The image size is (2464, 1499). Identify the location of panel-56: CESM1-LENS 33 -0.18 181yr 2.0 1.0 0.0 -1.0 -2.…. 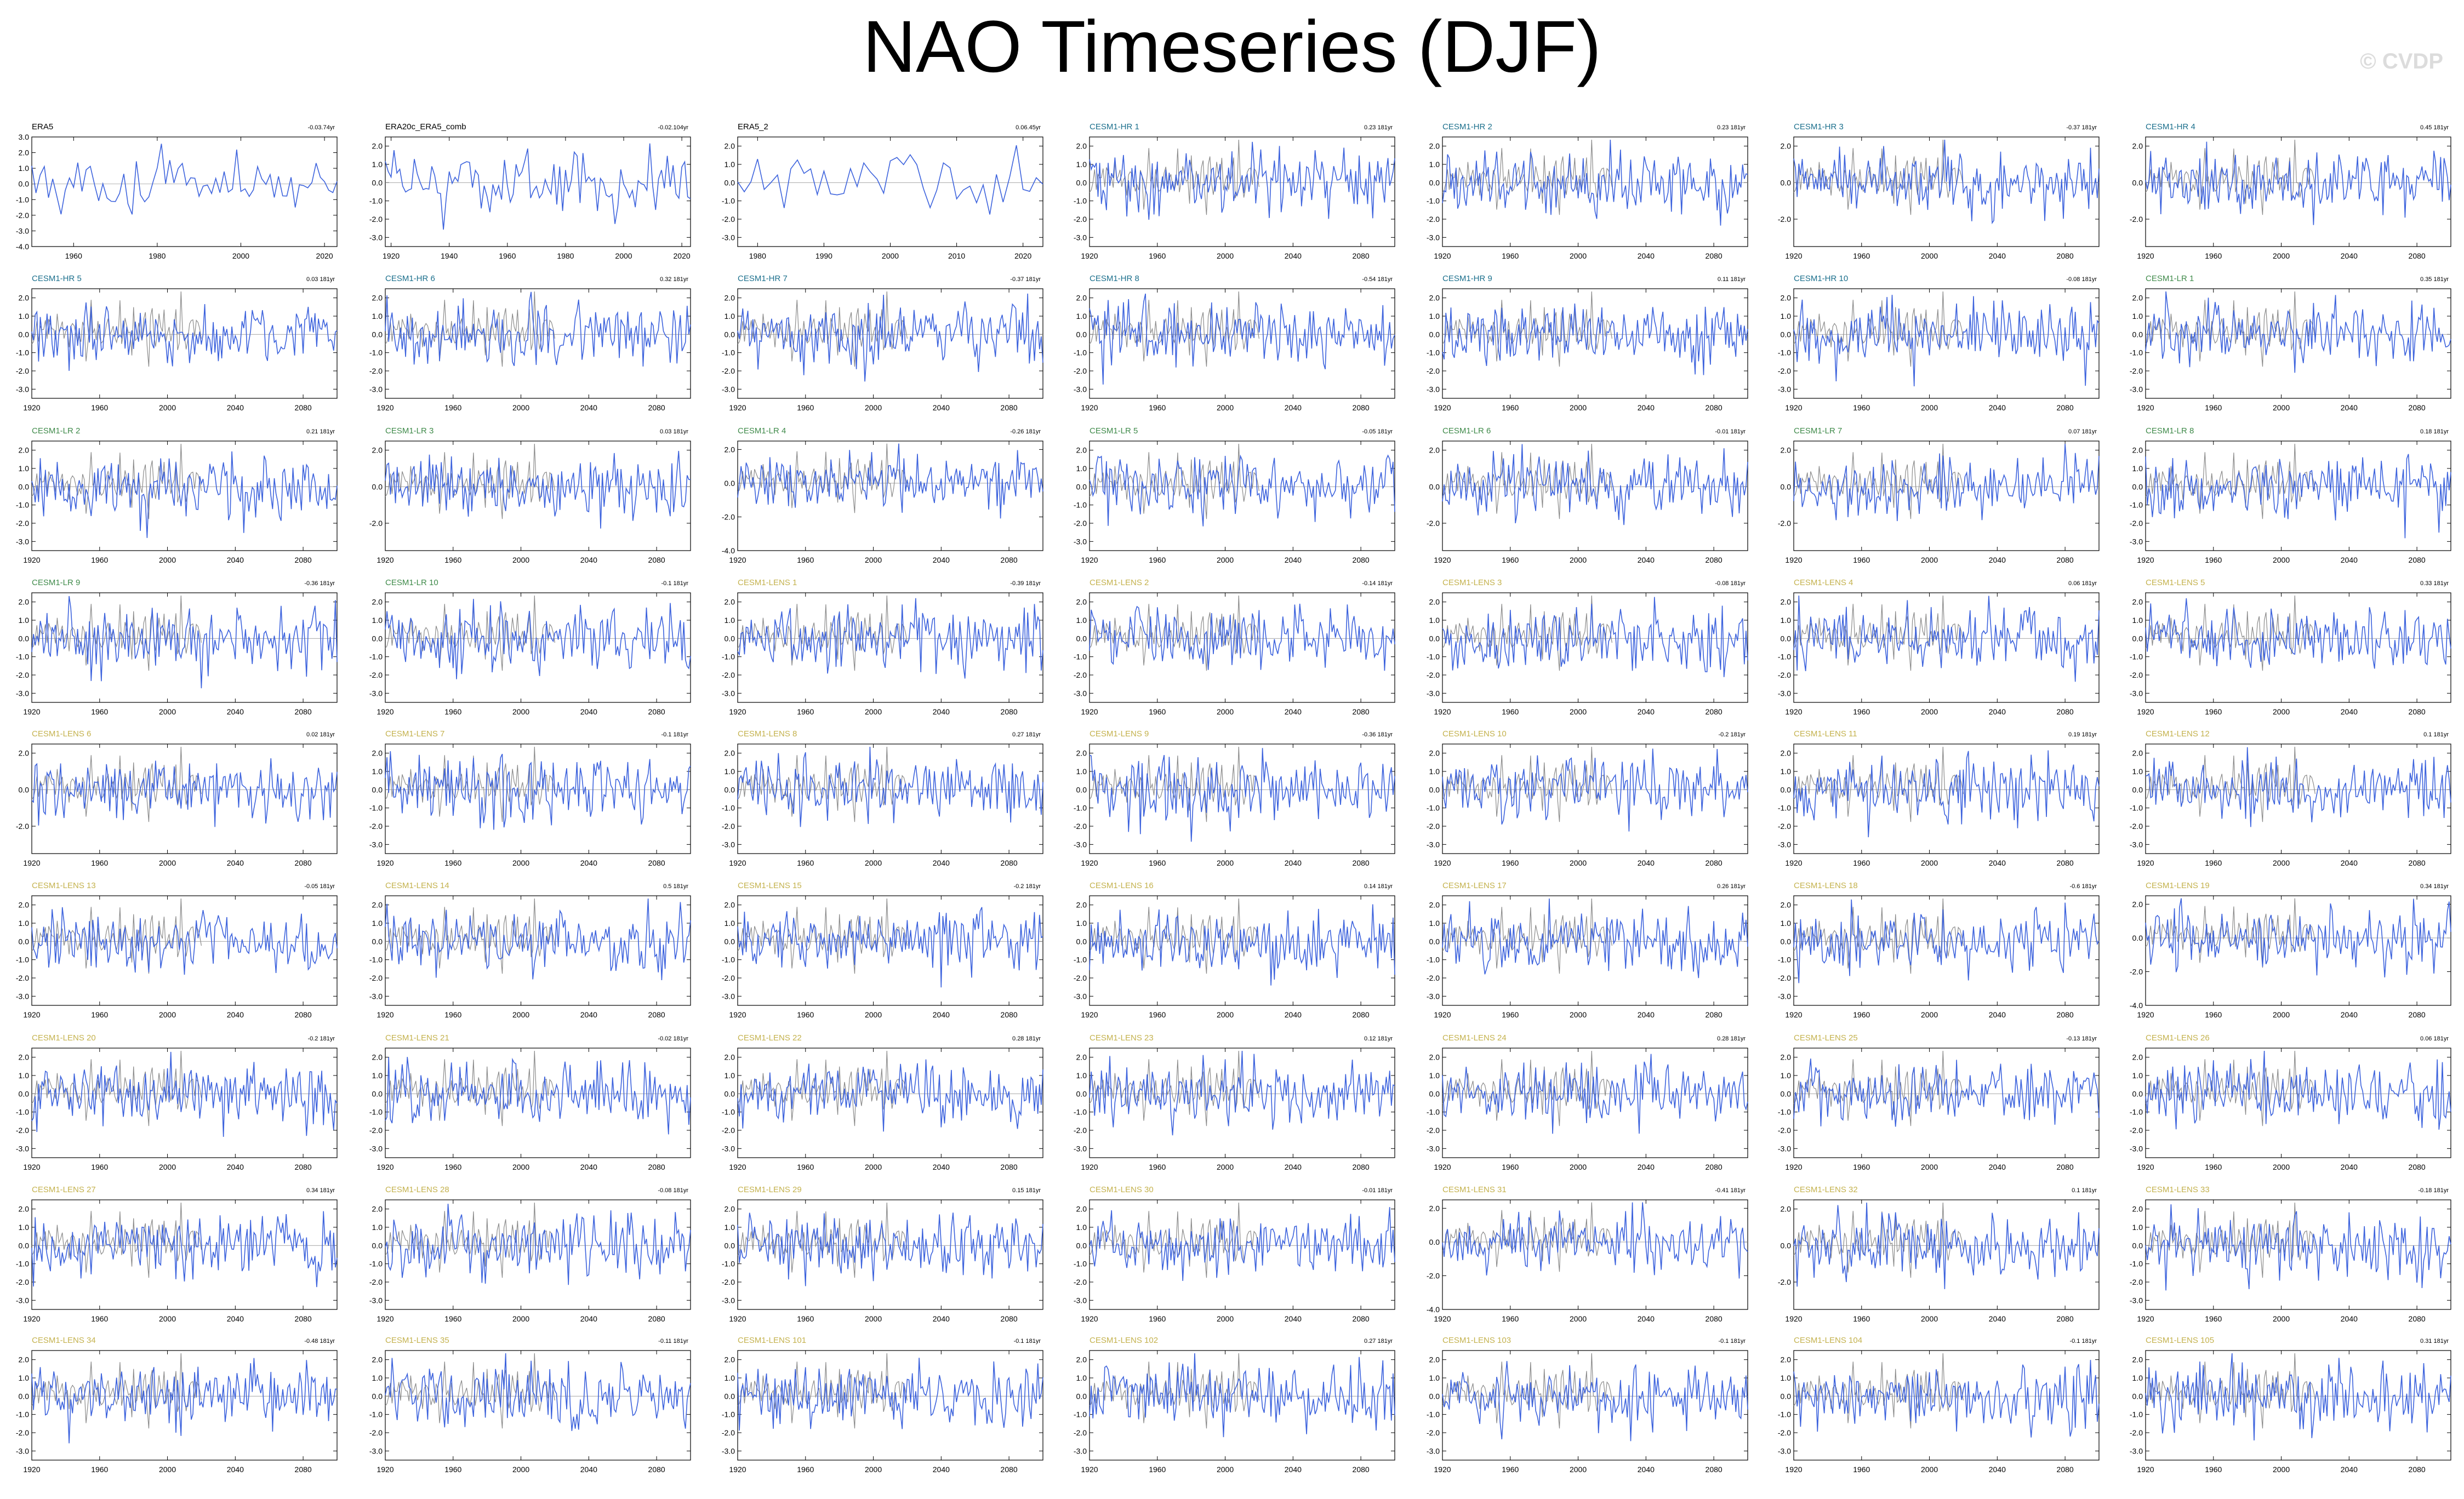
(2290, 1254).